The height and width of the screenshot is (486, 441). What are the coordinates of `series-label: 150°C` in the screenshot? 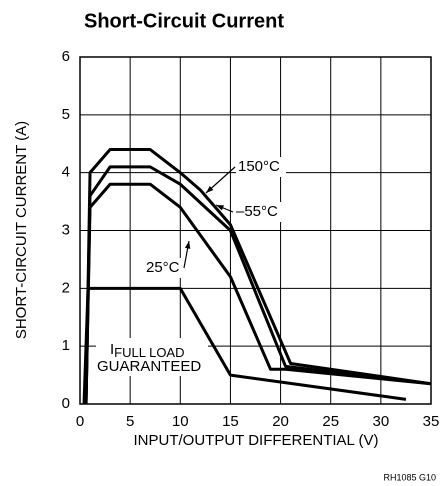 It's located at (259, 166).